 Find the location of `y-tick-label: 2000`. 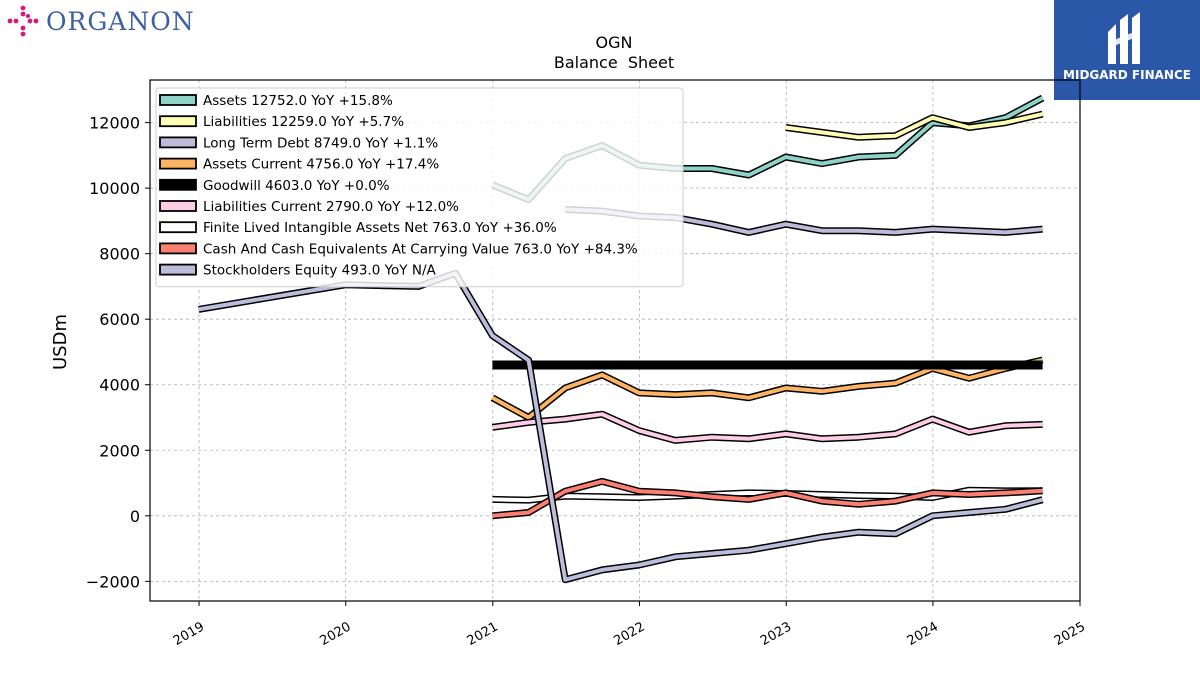

y-tick-label: 2000 is located at coordinates (119, 450).